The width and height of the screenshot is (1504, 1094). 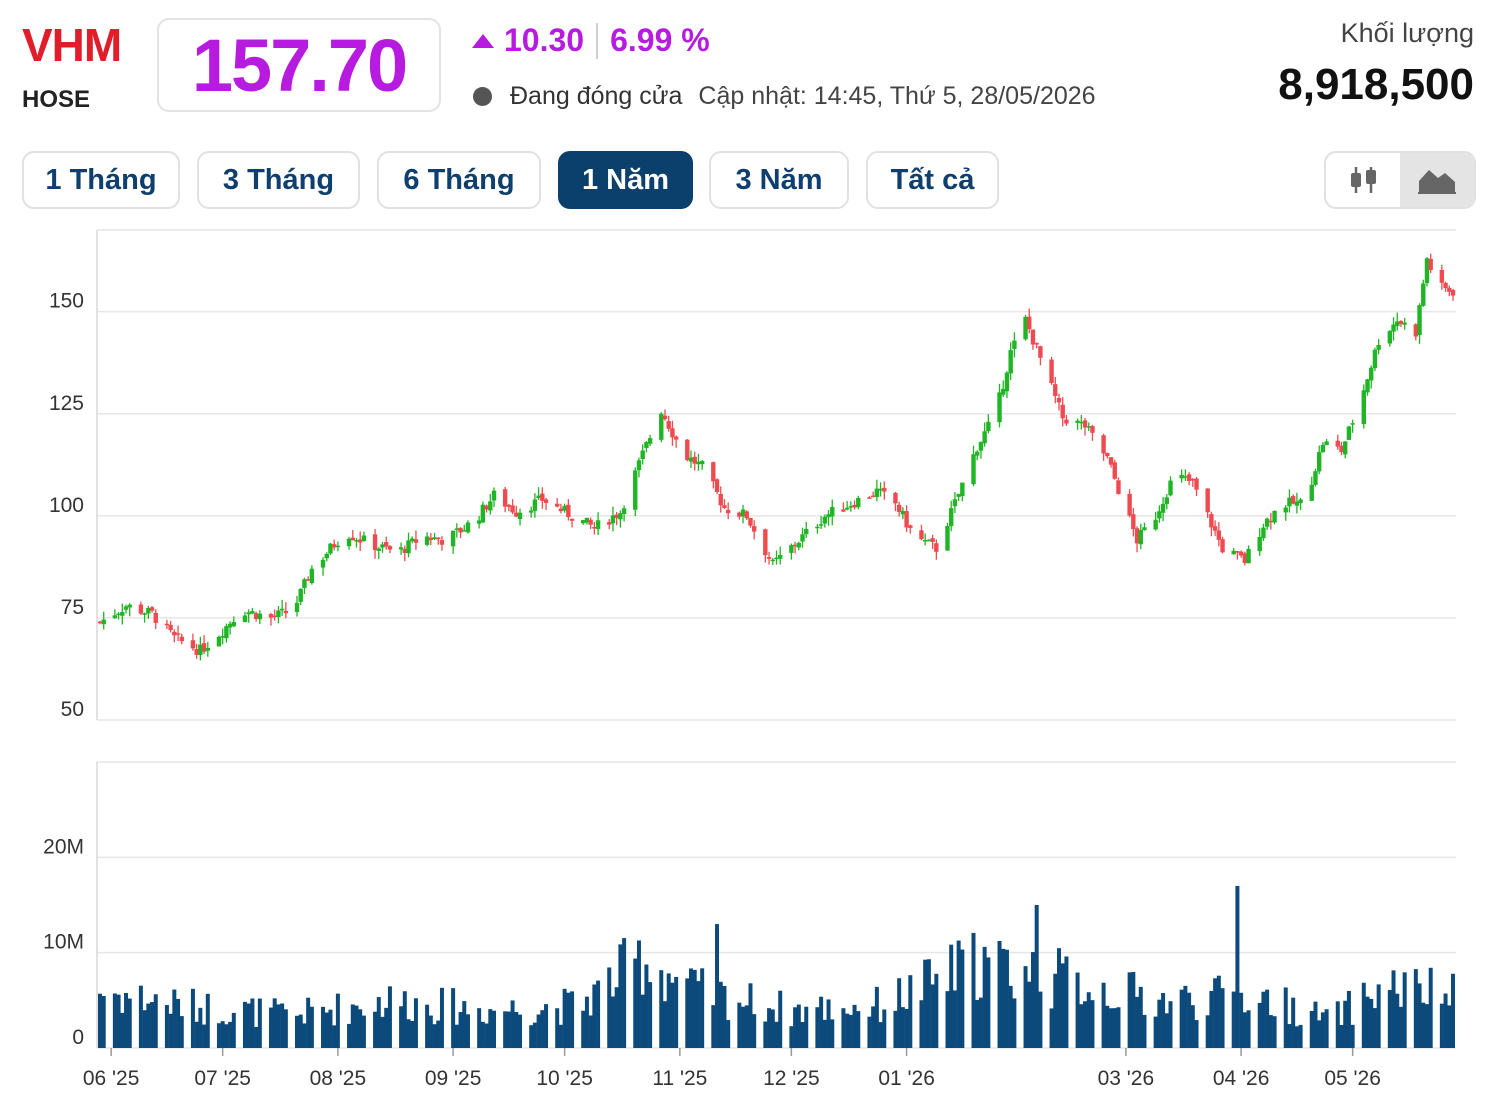 I want to click on area-chart-button, so click(x=1437, y=180).